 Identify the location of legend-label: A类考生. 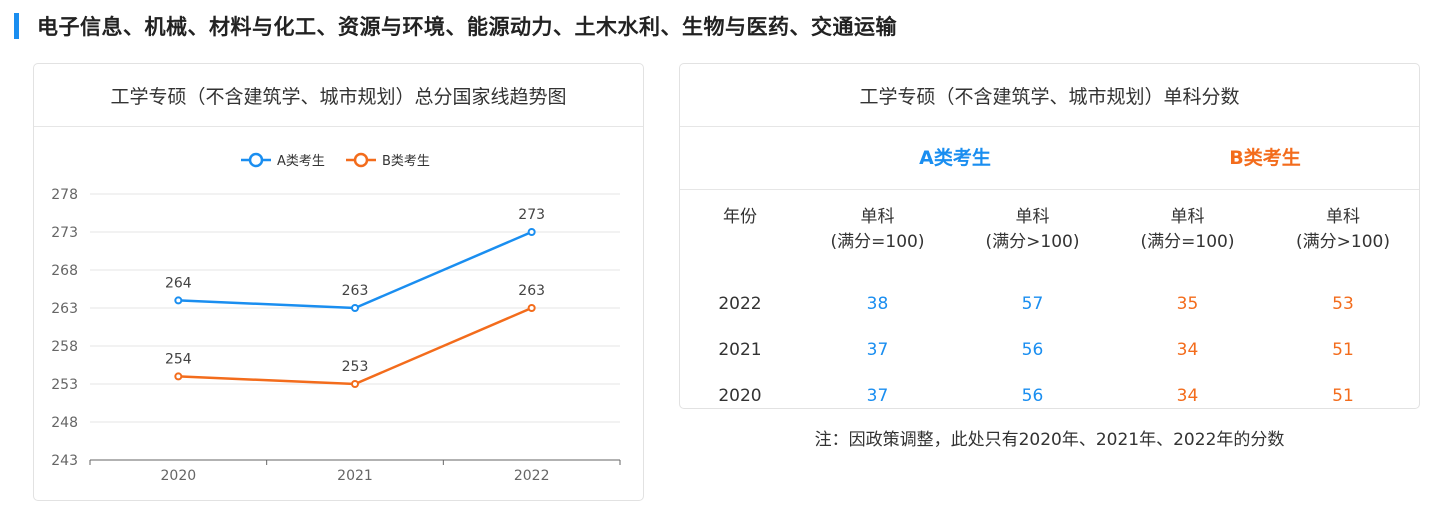
(301, 161).